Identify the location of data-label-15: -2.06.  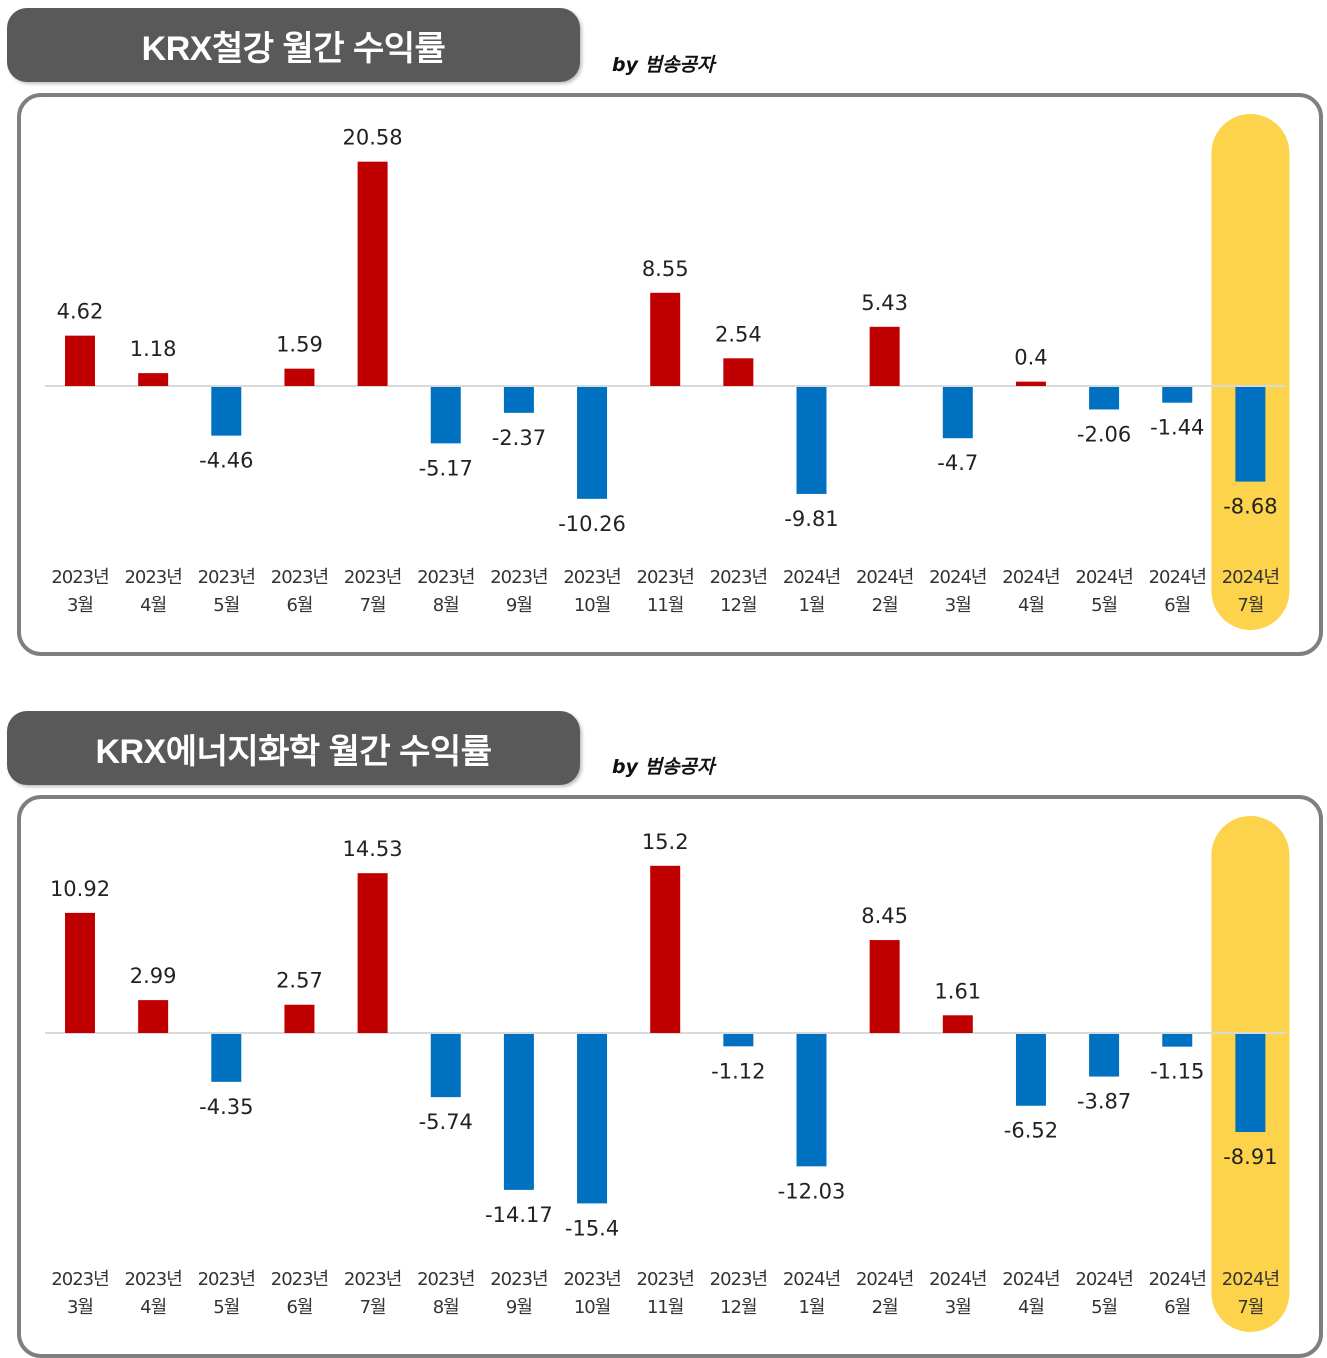
(1104, 434).